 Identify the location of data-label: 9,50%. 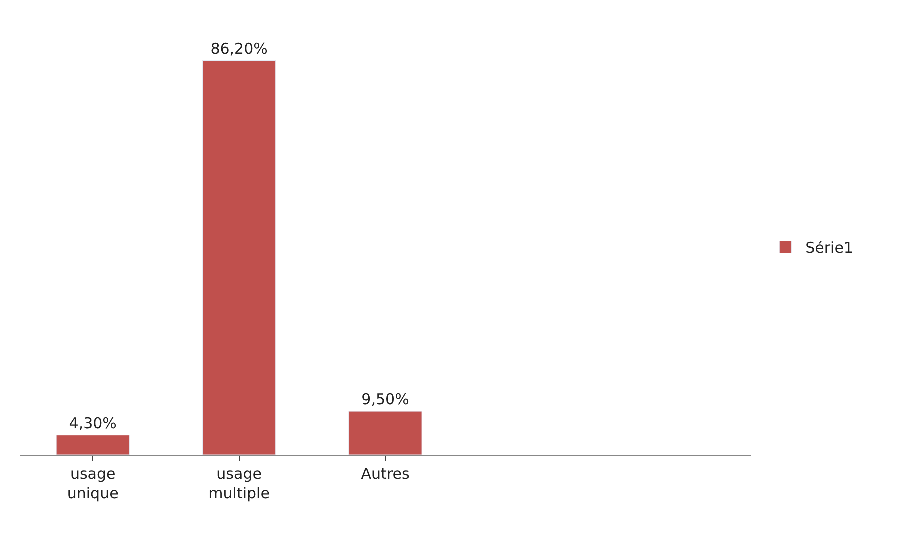
(386, 399).